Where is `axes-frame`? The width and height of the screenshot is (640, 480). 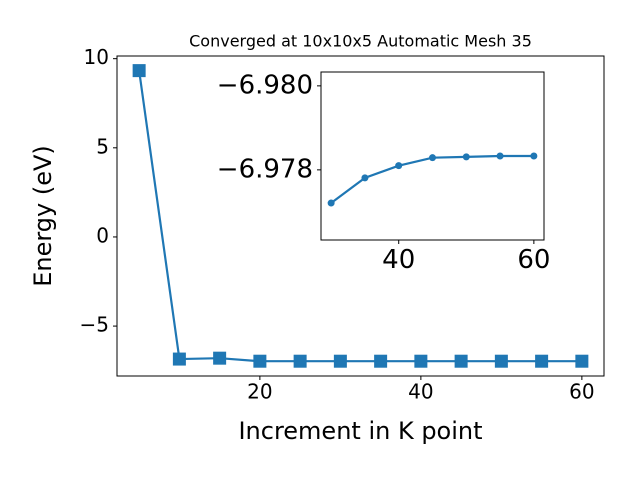
axes-frame is located at coordinates (432, 156).